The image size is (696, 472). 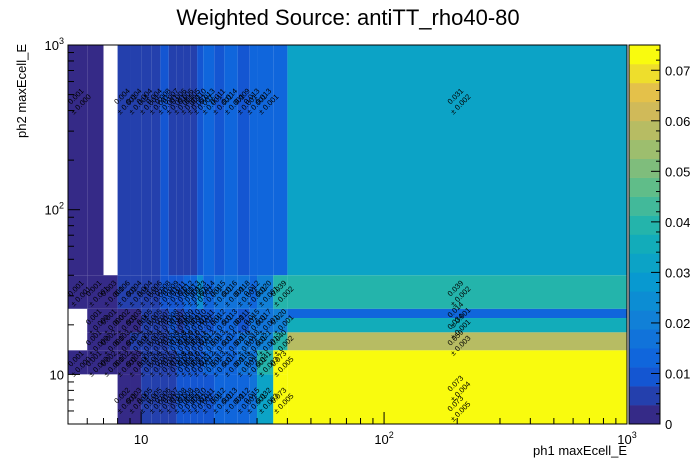 I want to click on colorbar-tick-label: 0.06, so click(x=677, y=121).